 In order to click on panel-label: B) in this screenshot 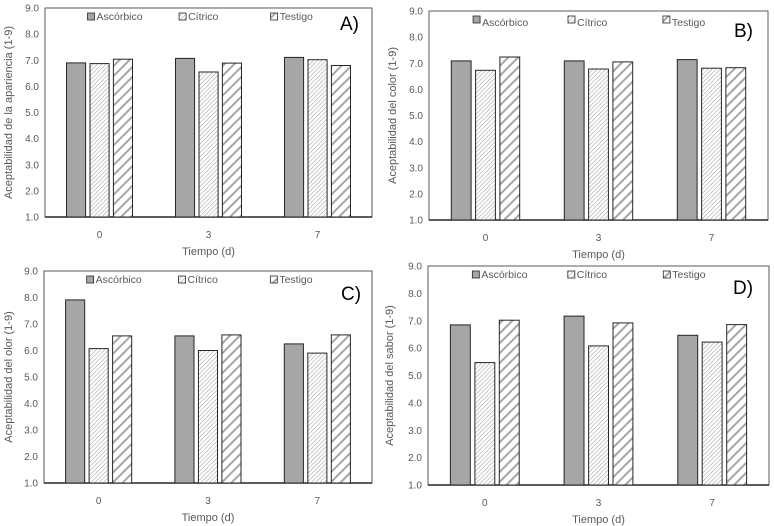, I will do `click(743, 31)`.